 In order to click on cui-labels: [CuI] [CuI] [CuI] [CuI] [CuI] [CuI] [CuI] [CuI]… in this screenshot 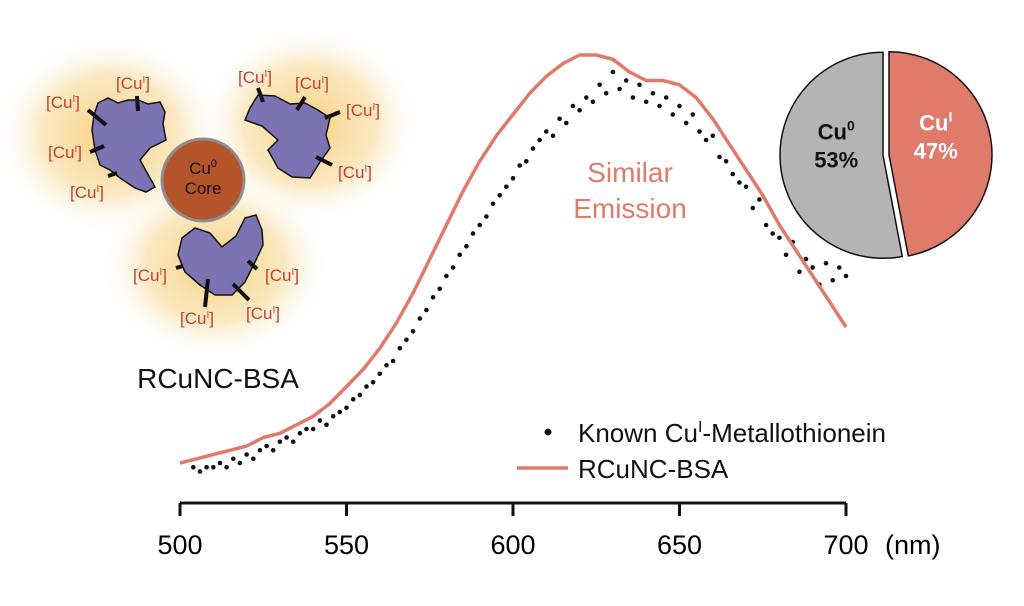, I will do `click(213, 198)`.